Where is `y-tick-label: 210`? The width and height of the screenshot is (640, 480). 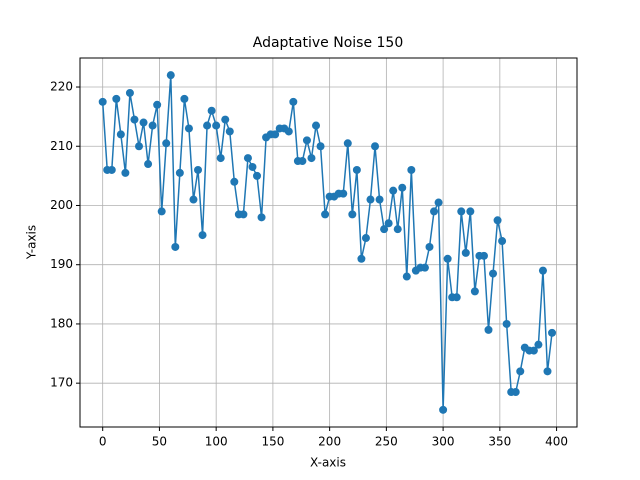 y-tick-label: 210 is located at coordinates (61, 146).